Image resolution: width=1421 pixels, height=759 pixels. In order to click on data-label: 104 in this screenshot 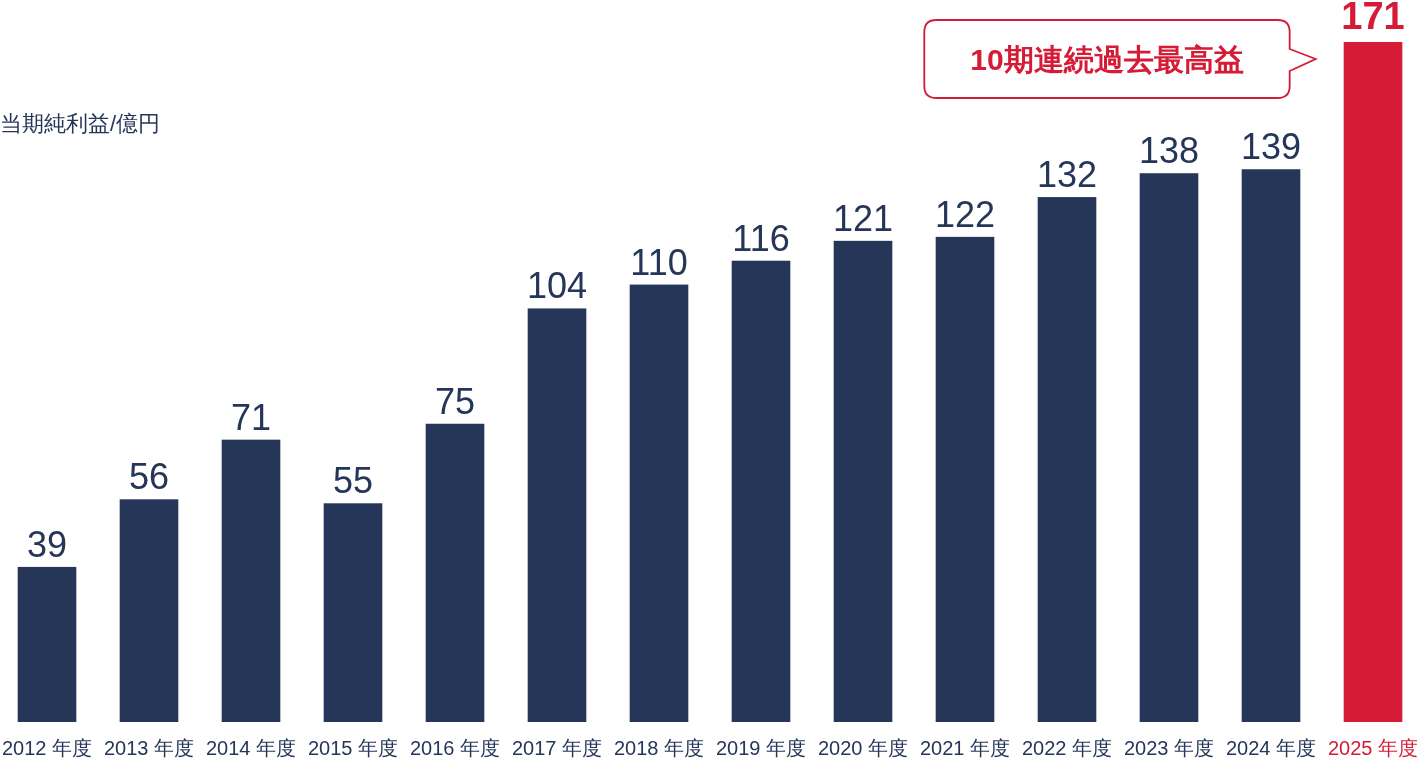, I will do `click(557, 286)`.